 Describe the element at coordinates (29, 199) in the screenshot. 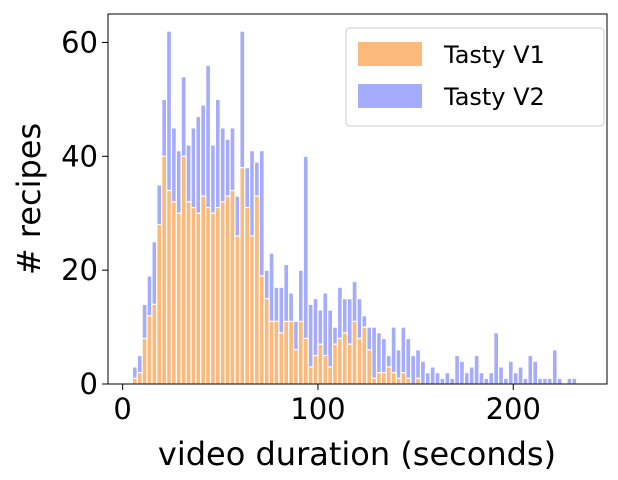

I see `y-axis-label: # recipes` at that location.